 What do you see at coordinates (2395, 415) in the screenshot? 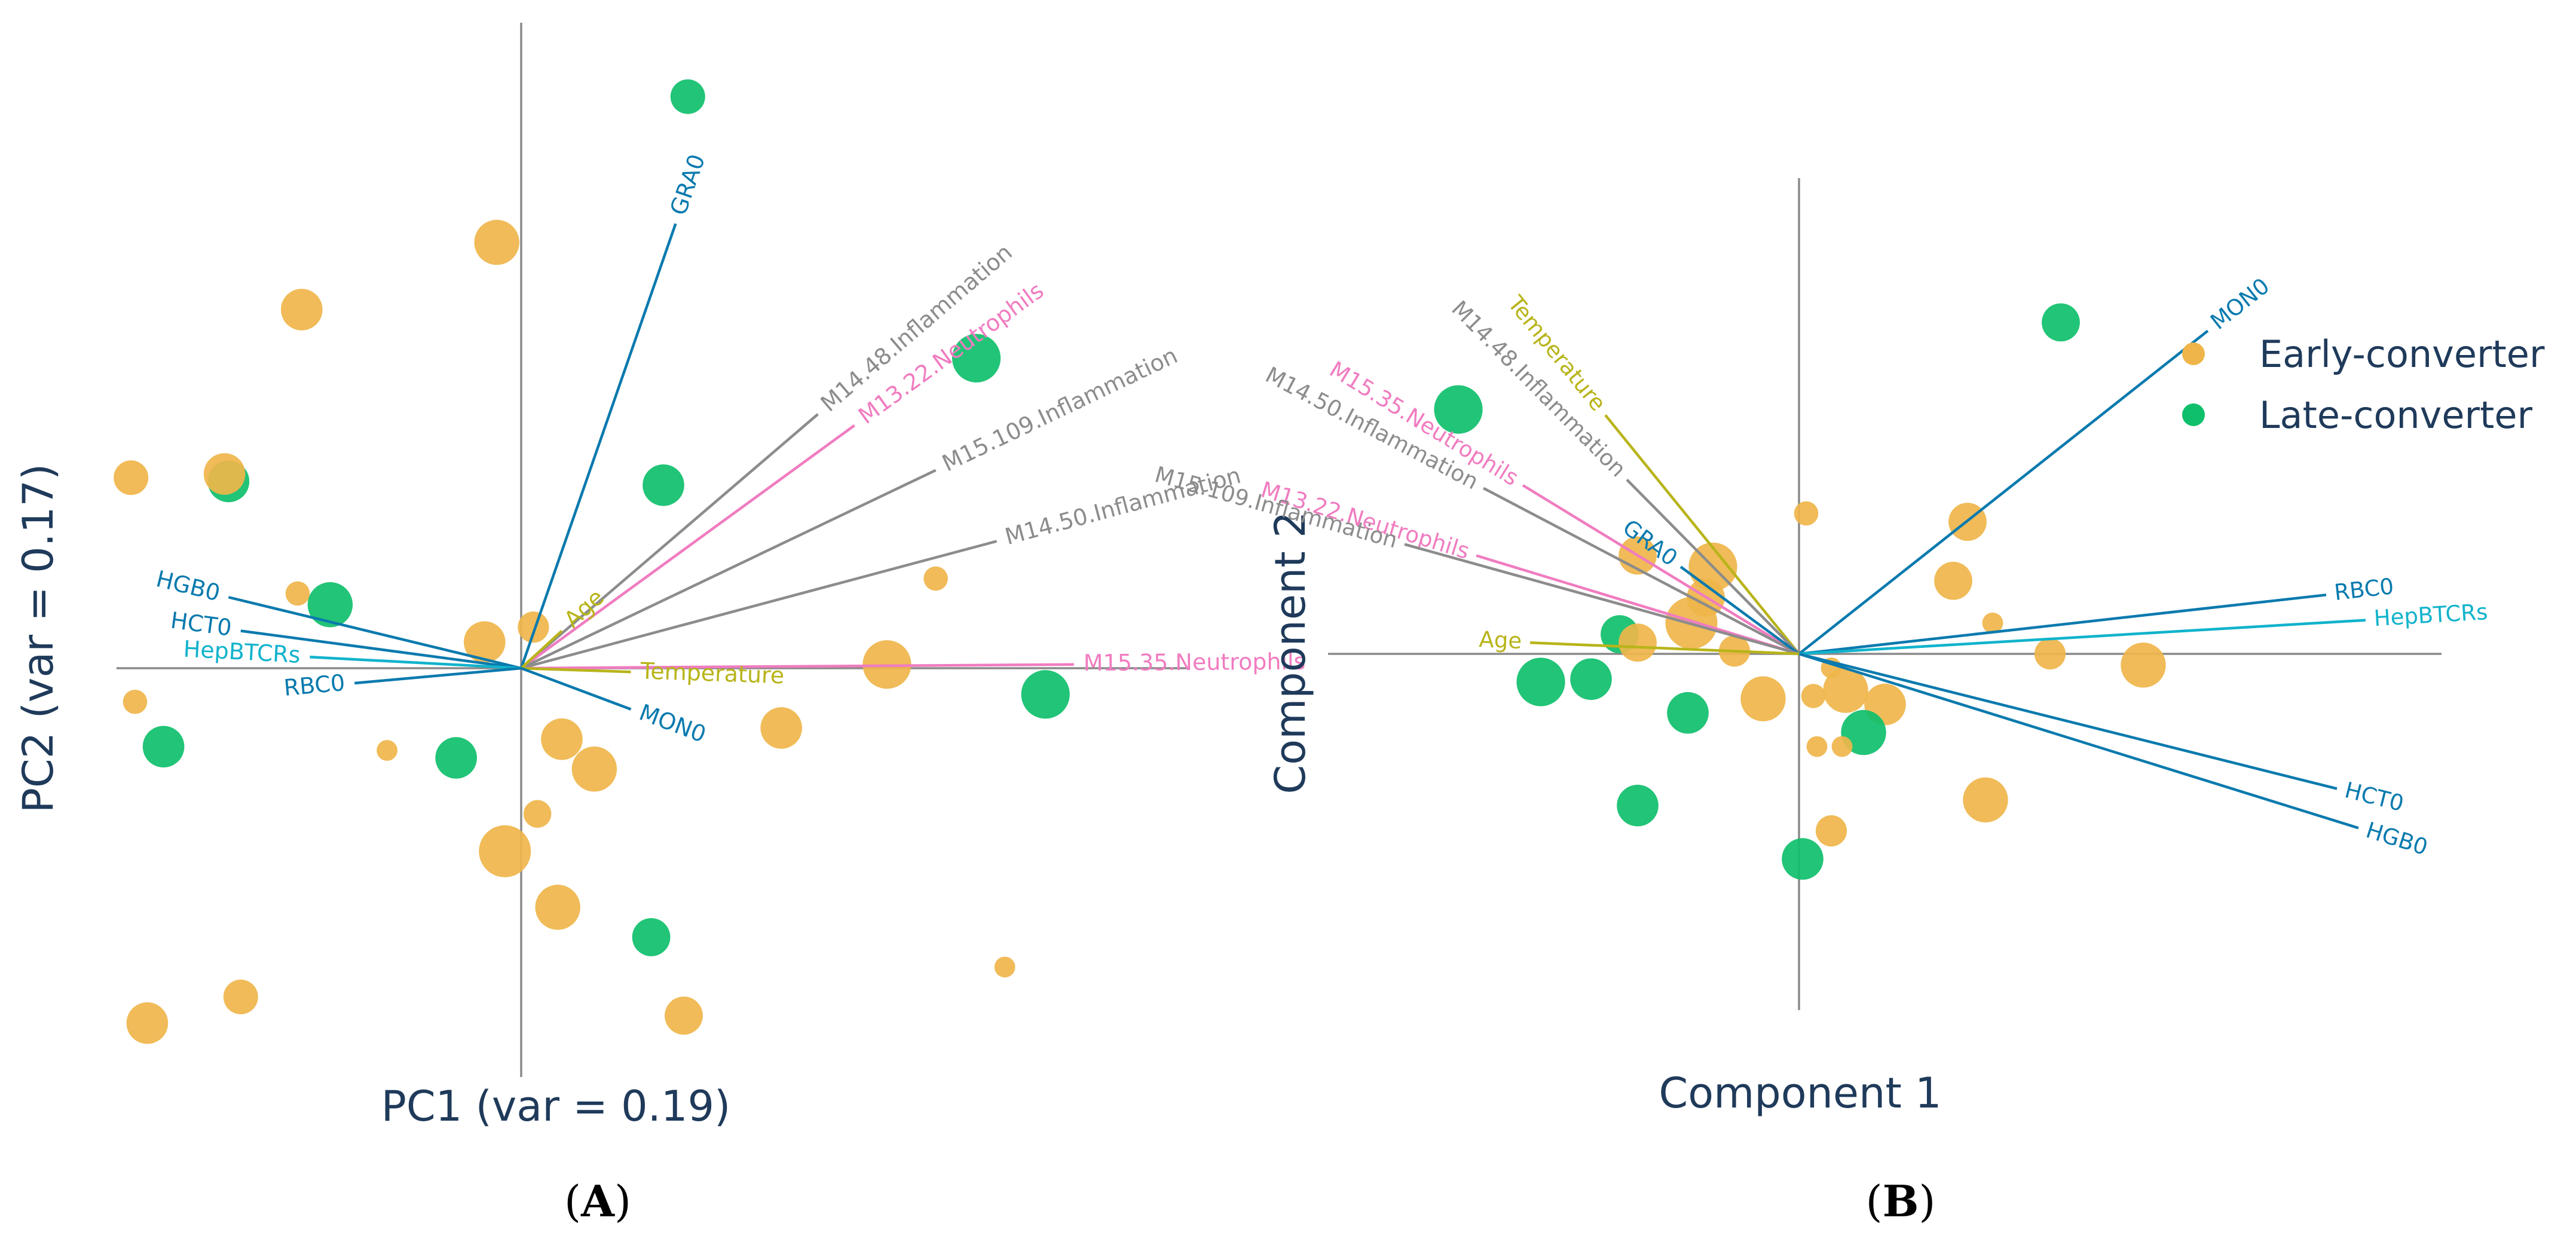
I see `legend-label-late-converter: Late-converter` at bounding box center [2395, 415].